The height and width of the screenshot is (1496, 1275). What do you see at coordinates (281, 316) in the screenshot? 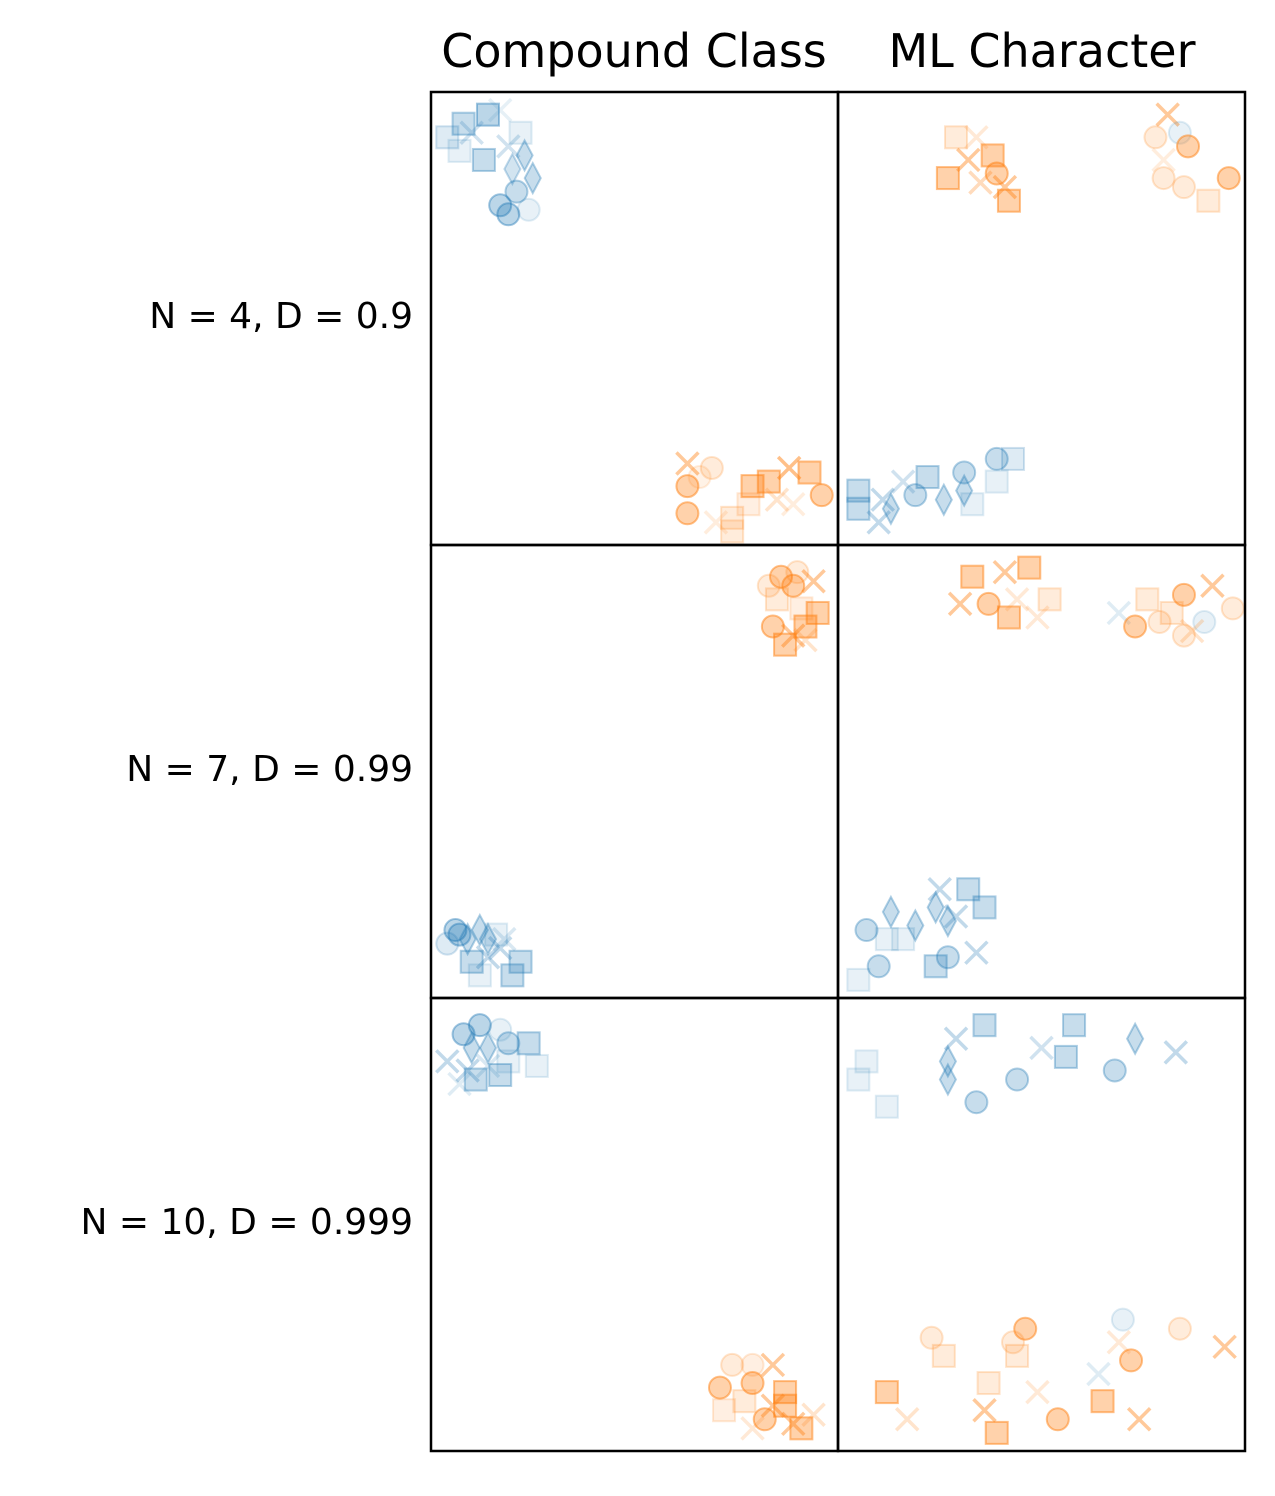
I see `row-label-n4: N = 4, D = 0.9` at bounding box center [281, 316].